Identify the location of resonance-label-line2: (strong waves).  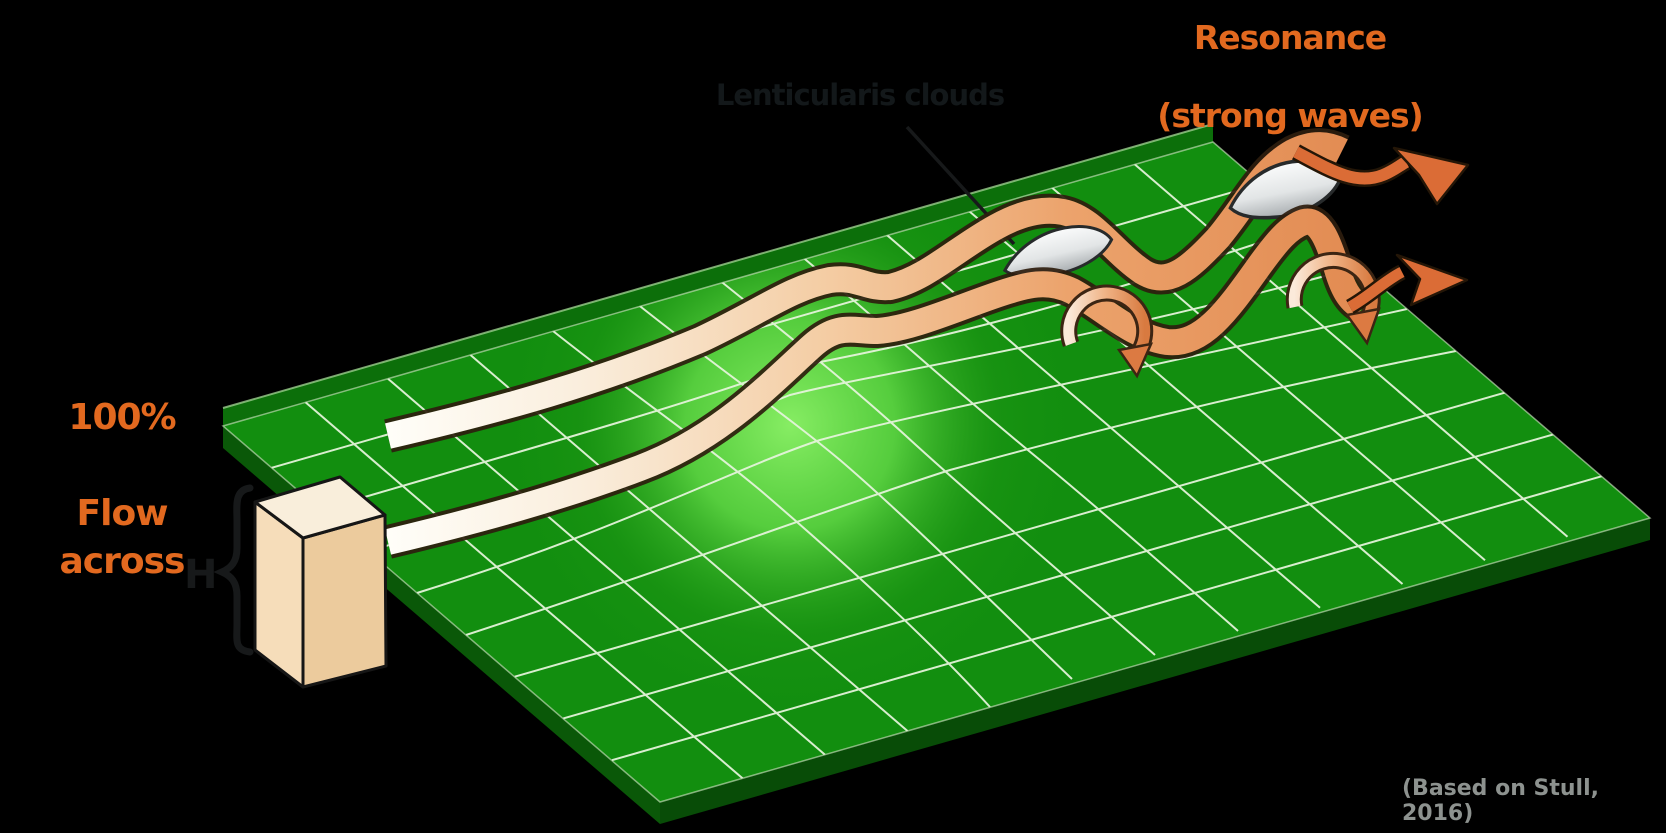
(1290, 115).